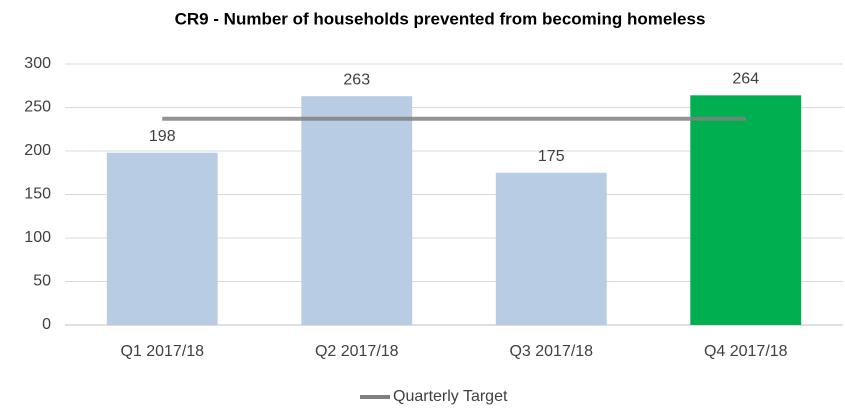  What do you see at coordinates (745, 79) in the screenshot?
I see `data-label: 264` at bounding box center [745, 79].